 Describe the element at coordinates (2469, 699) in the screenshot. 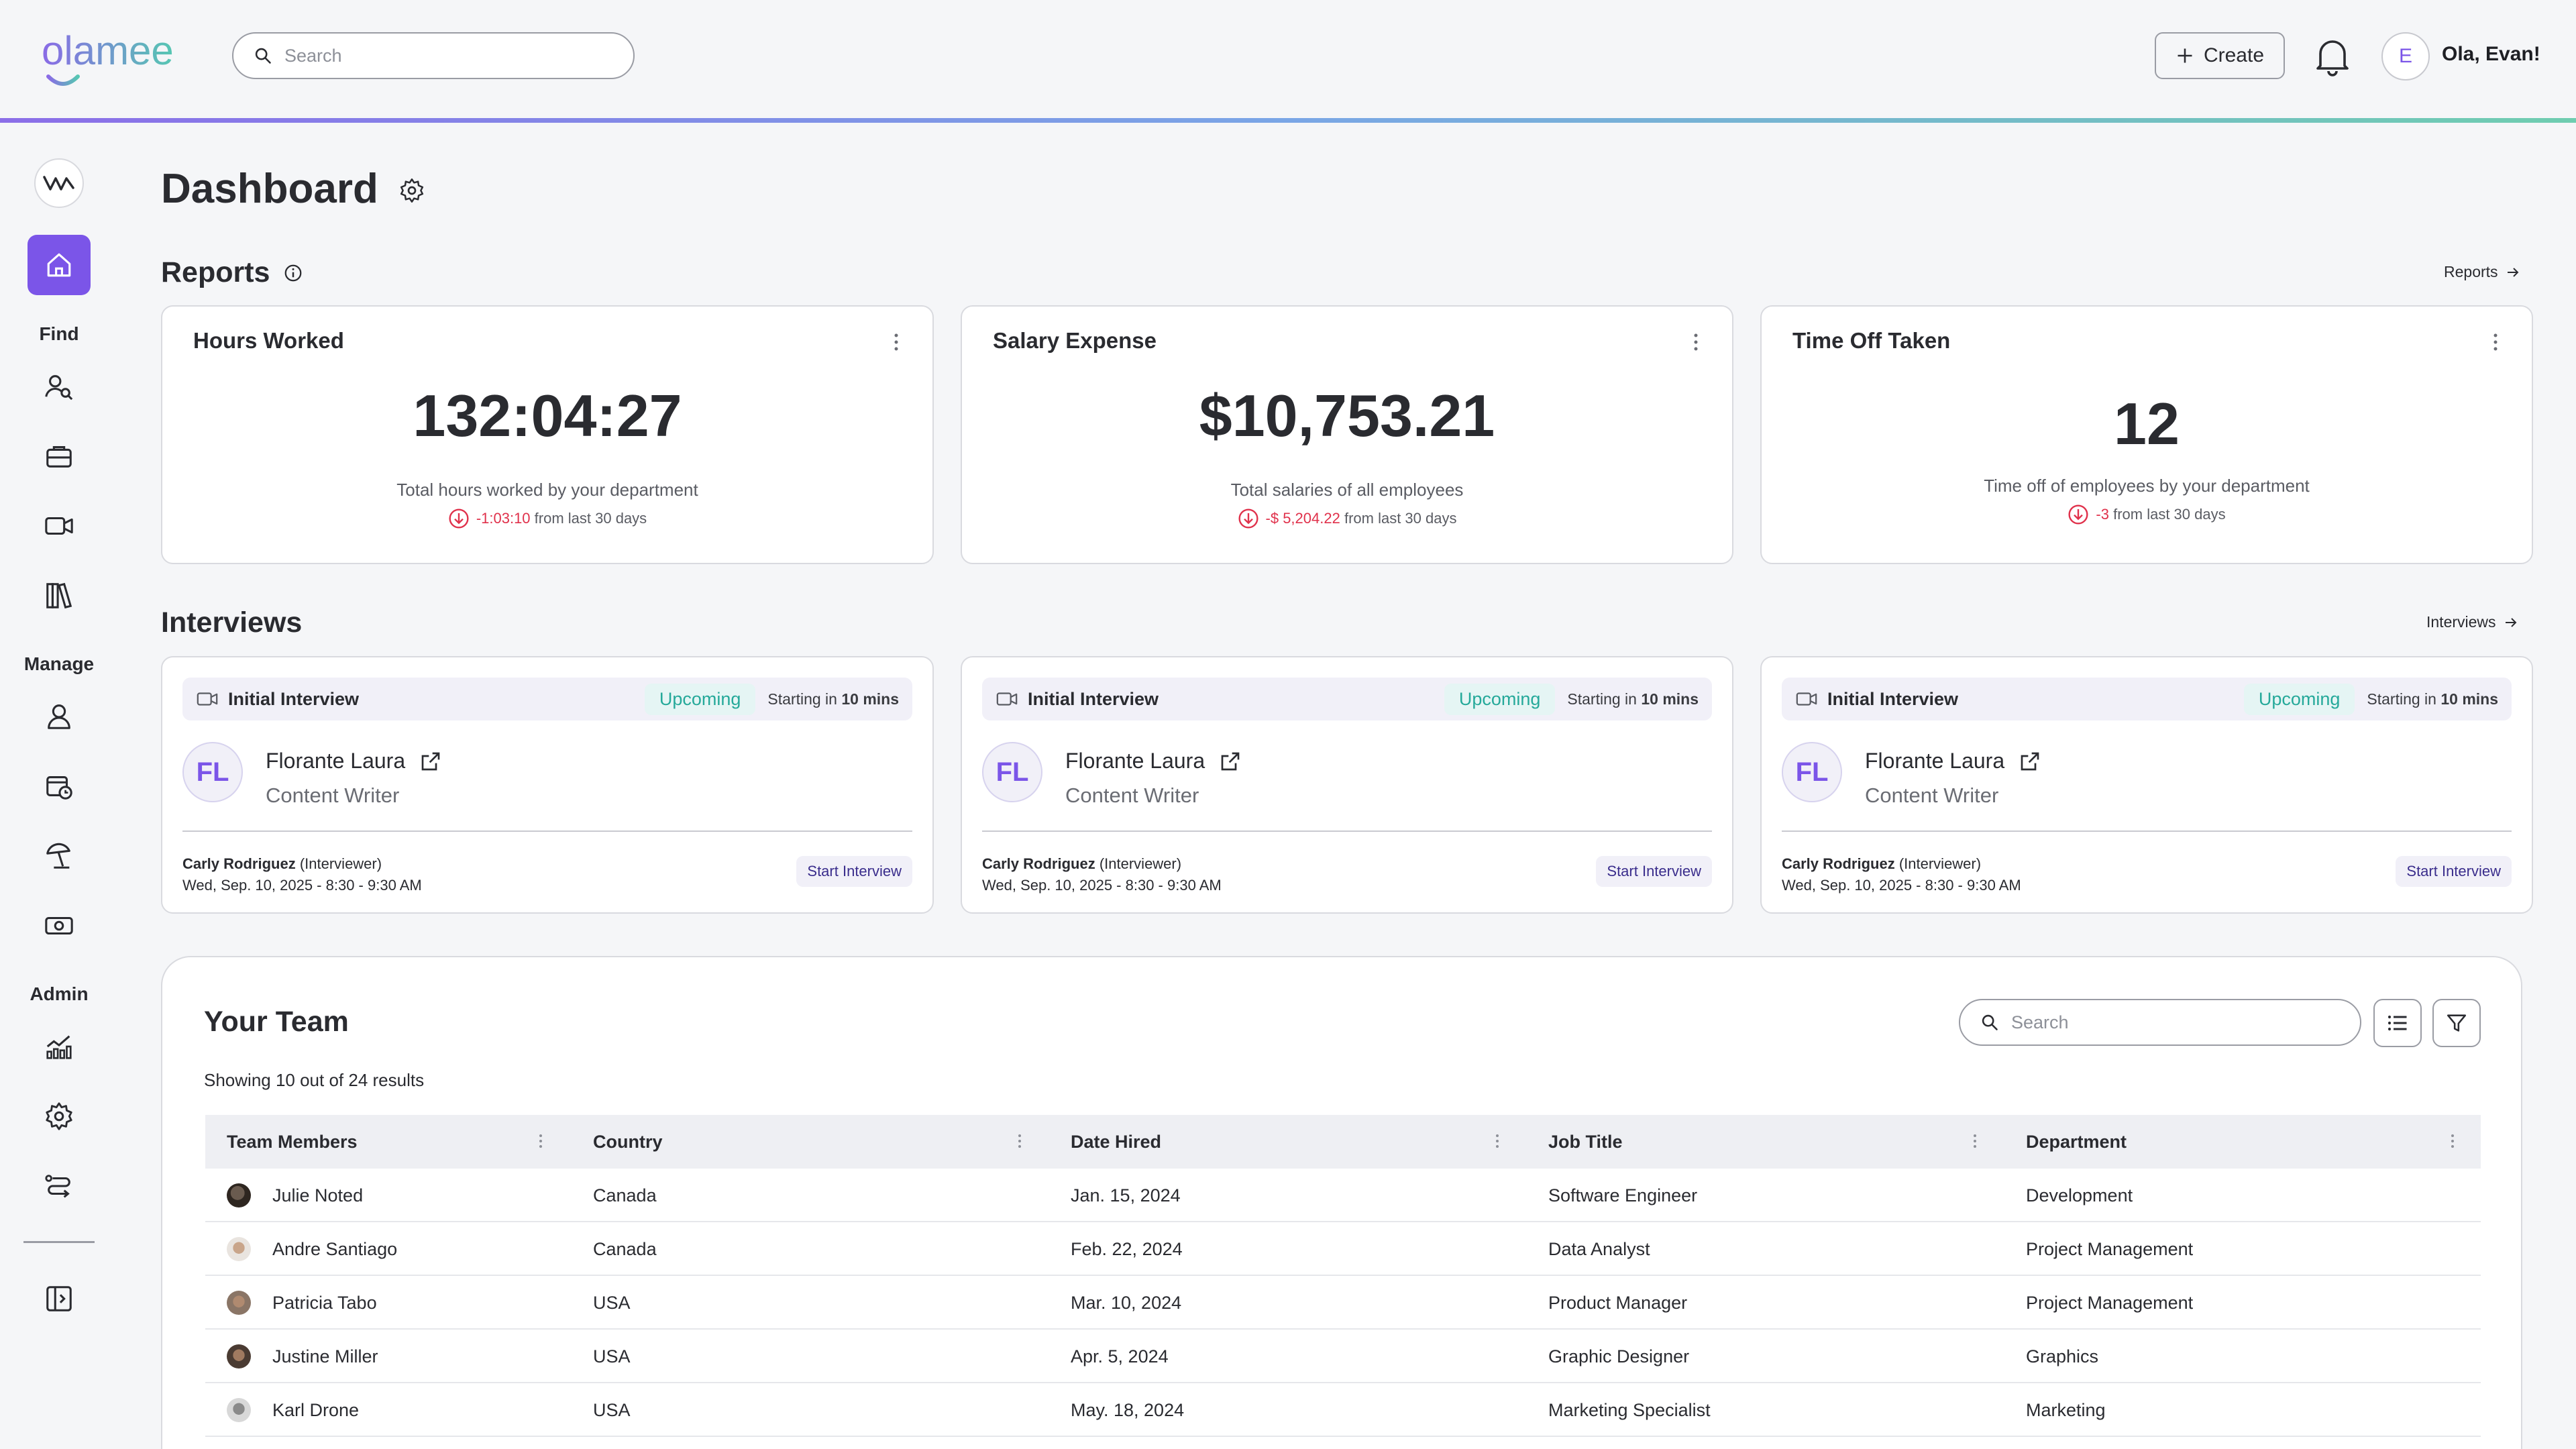

I see `countdown-time: 10 mins` at that location.